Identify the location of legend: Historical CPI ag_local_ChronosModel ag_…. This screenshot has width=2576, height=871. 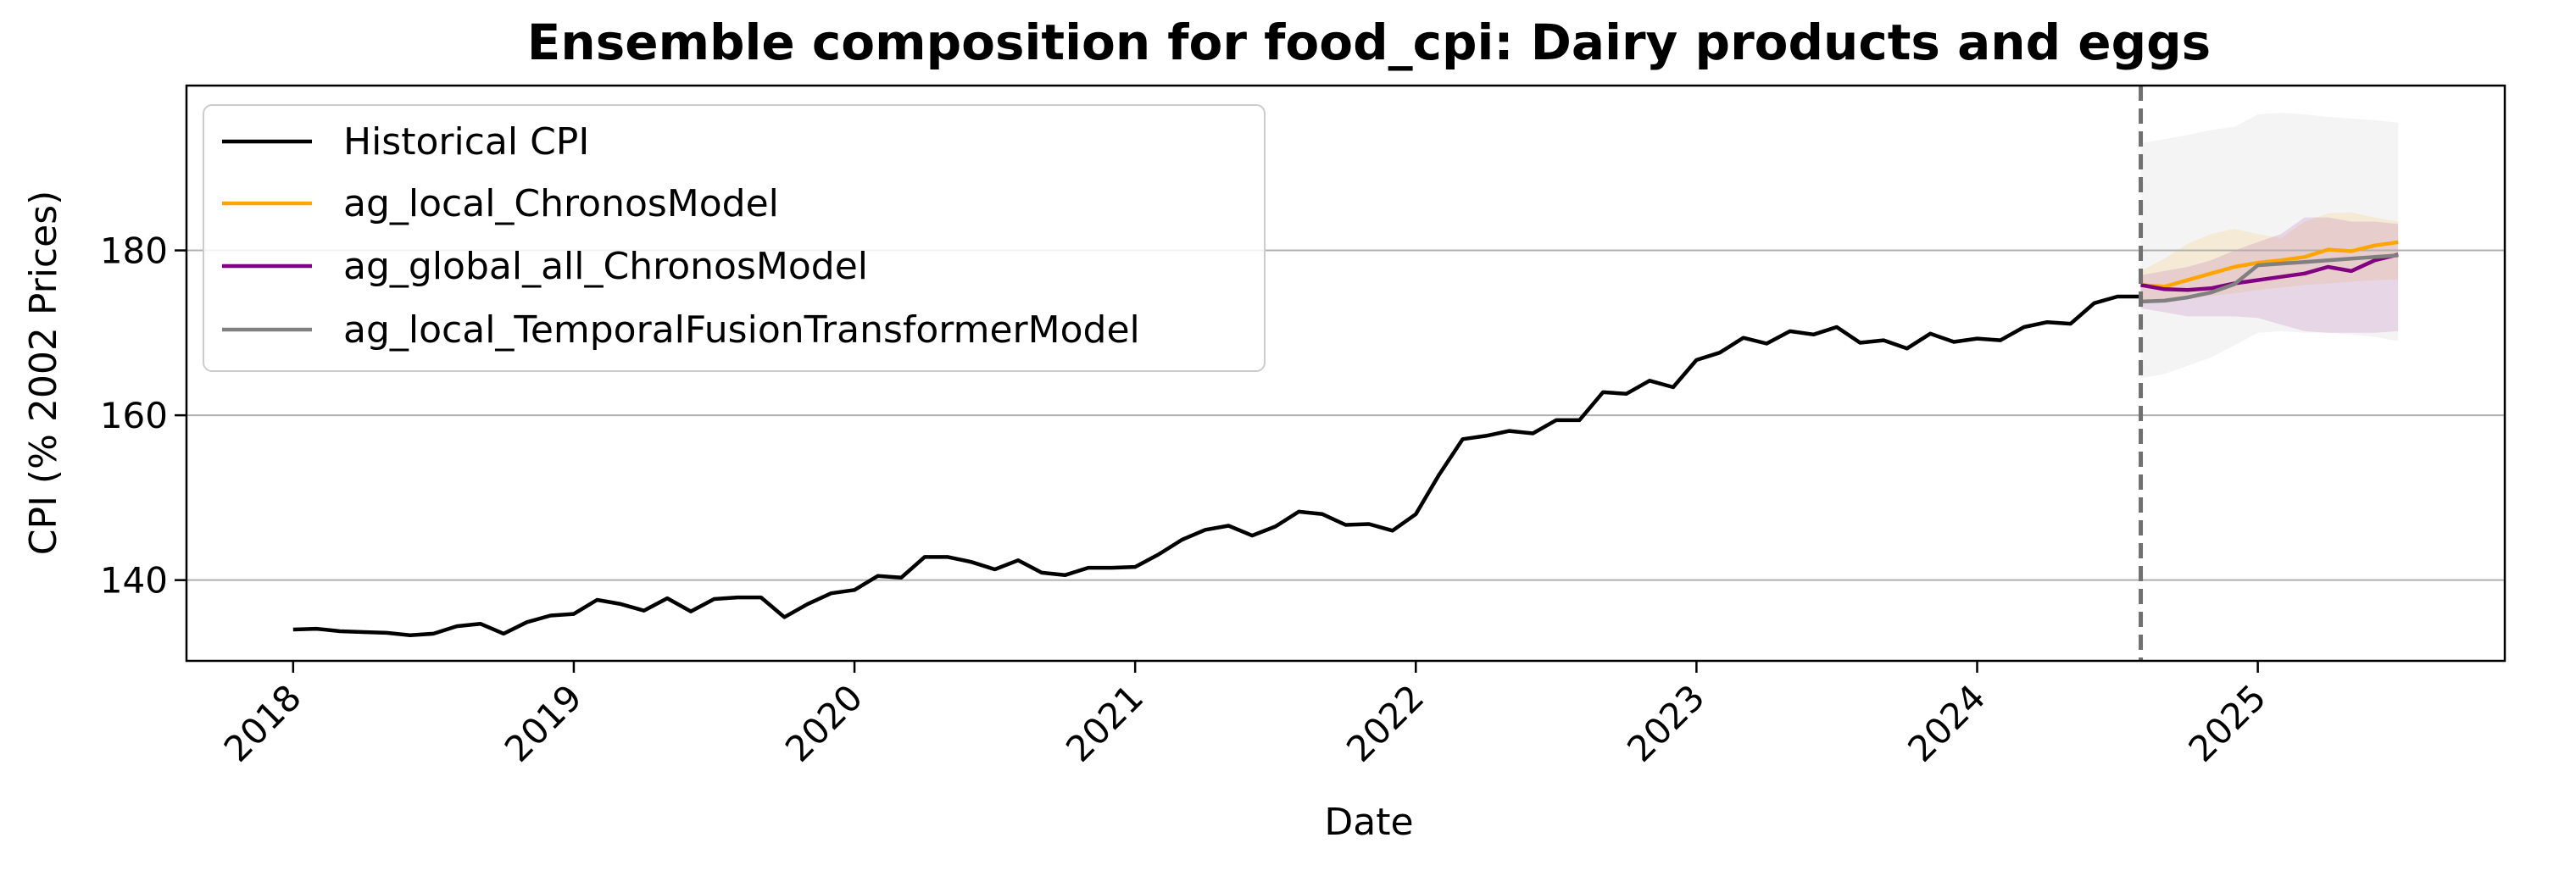
(734, 238).